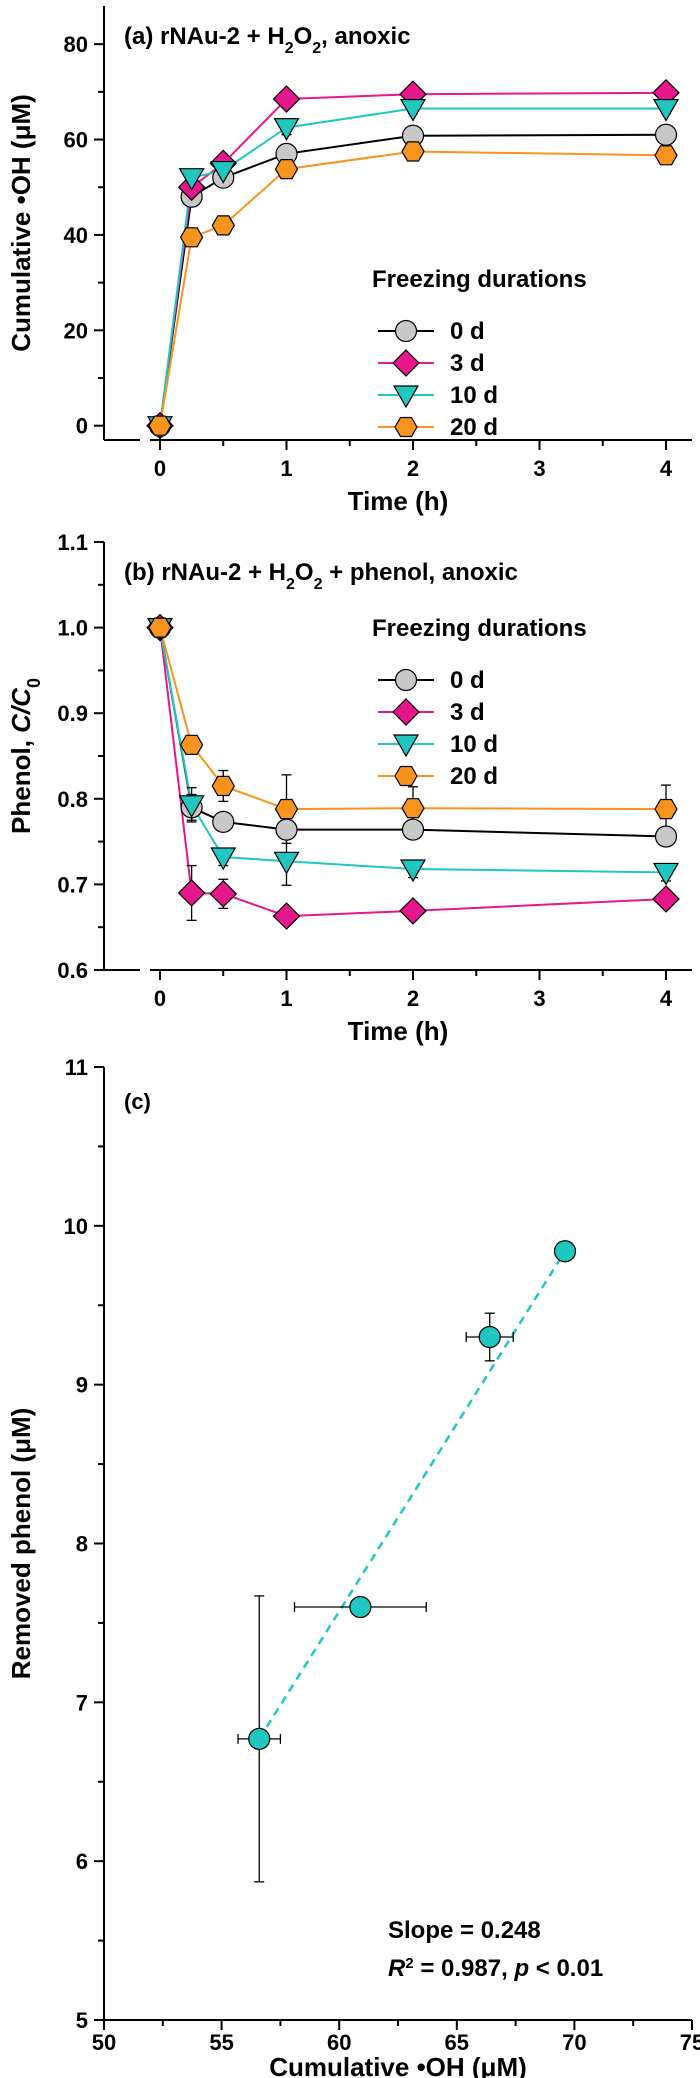  What do you see at coordinates (21, 1544) in the screenshot?
I see `y-axis-label: Removed phenol (μM)` at bounding box center [21, 1544].